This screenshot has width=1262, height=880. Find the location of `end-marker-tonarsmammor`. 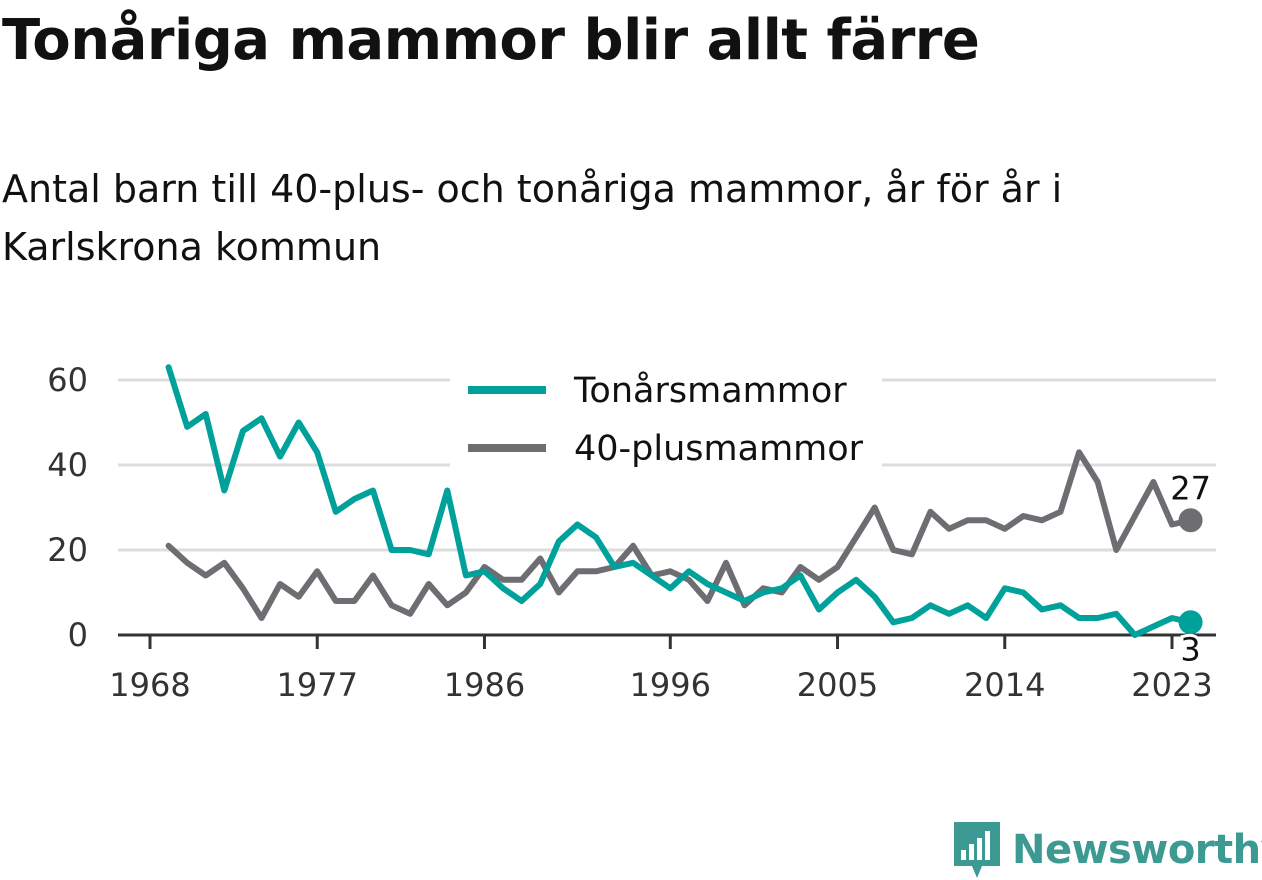

end-marker-tonarsmammor is located at coordinates (1190, 622).